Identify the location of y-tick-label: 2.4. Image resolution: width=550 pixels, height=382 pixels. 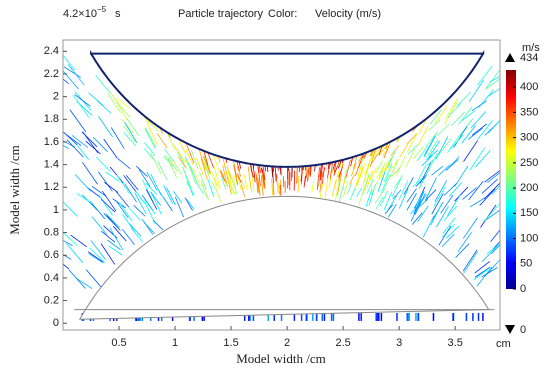
(51, 51).